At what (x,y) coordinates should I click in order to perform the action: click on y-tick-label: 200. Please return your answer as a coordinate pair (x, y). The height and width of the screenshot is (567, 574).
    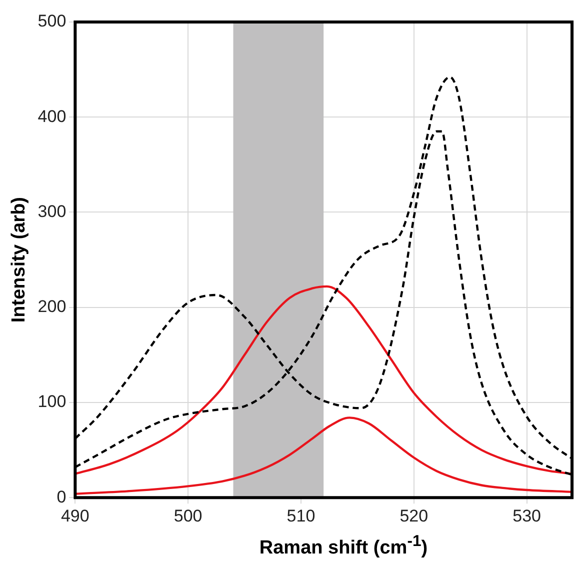
    Looking at the image, I should click on (52, 306).